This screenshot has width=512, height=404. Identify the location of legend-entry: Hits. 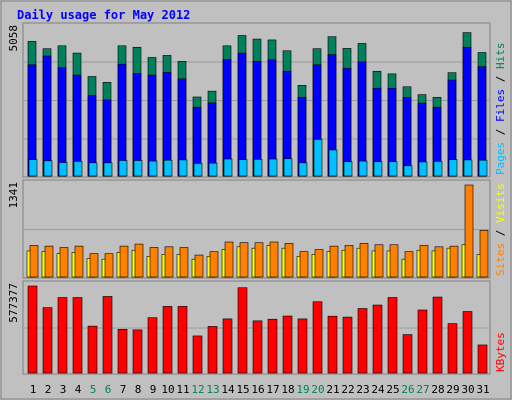
(500, 56).